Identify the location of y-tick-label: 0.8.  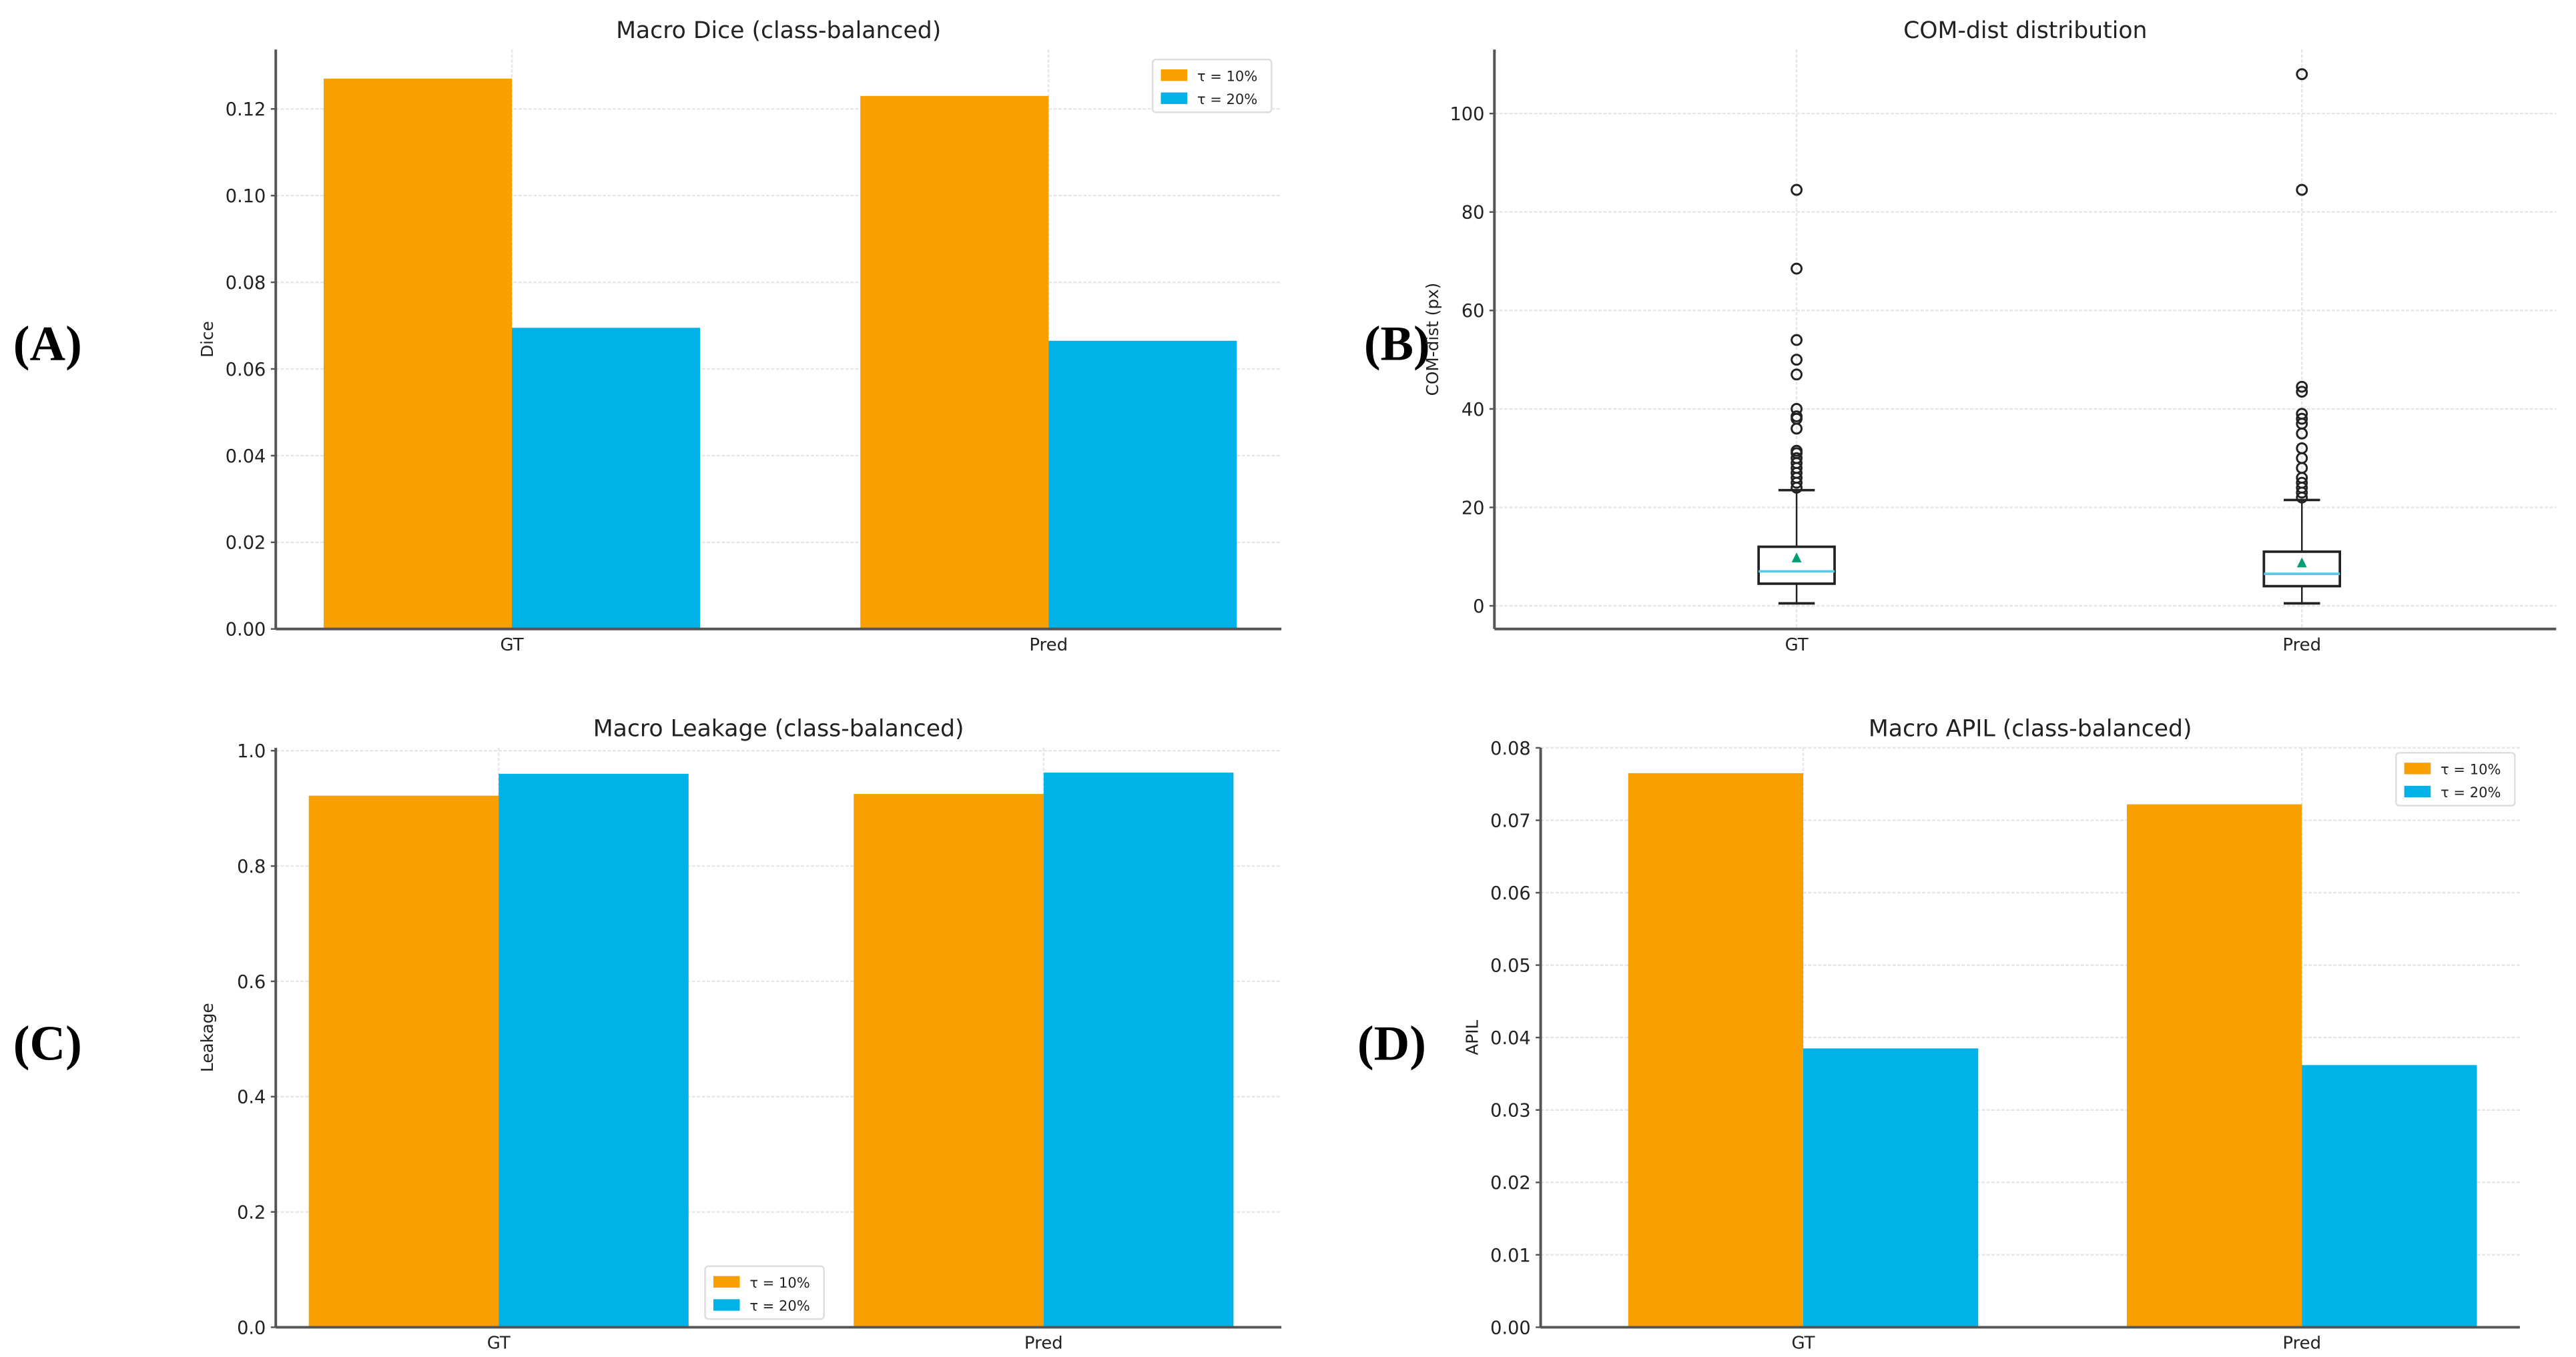
(251, 867).